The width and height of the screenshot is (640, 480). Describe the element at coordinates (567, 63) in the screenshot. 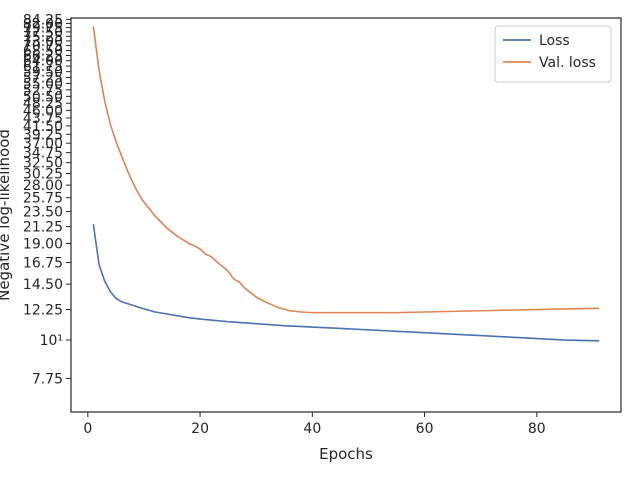

I see `legend-label: Val. loss` at that location.